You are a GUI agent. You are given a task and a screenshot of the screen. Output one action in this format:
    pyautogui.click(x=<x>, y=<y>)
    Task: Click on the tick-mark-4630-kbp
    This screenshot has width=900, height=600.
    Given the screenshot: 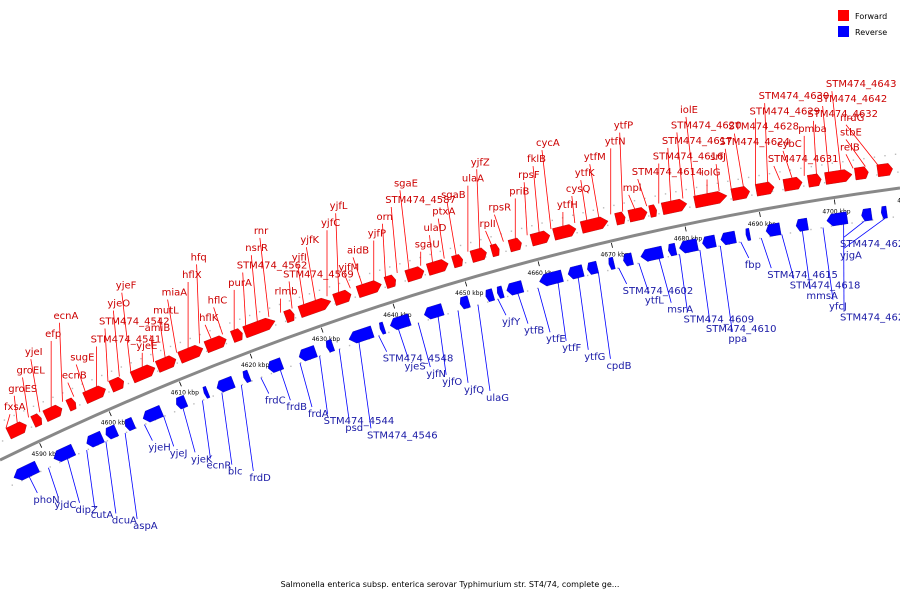 What is the action you would take?
    pyautogui.click(x=322, y=330)
    